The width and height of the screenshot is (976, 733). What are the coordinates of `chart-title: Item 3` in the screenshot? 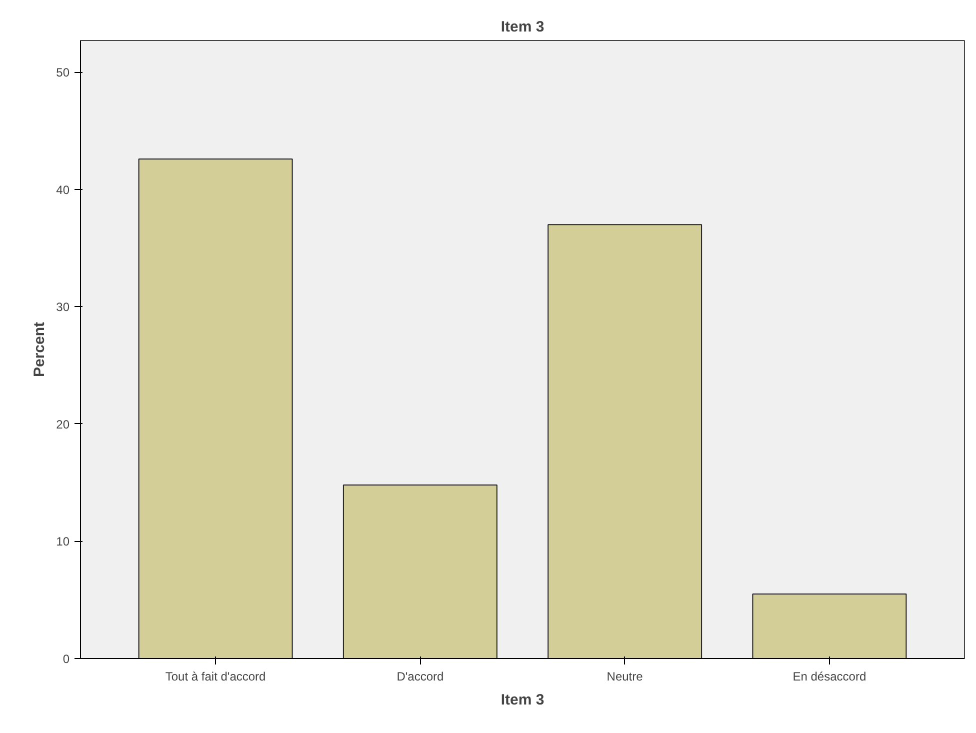 It's located at (522, 27).